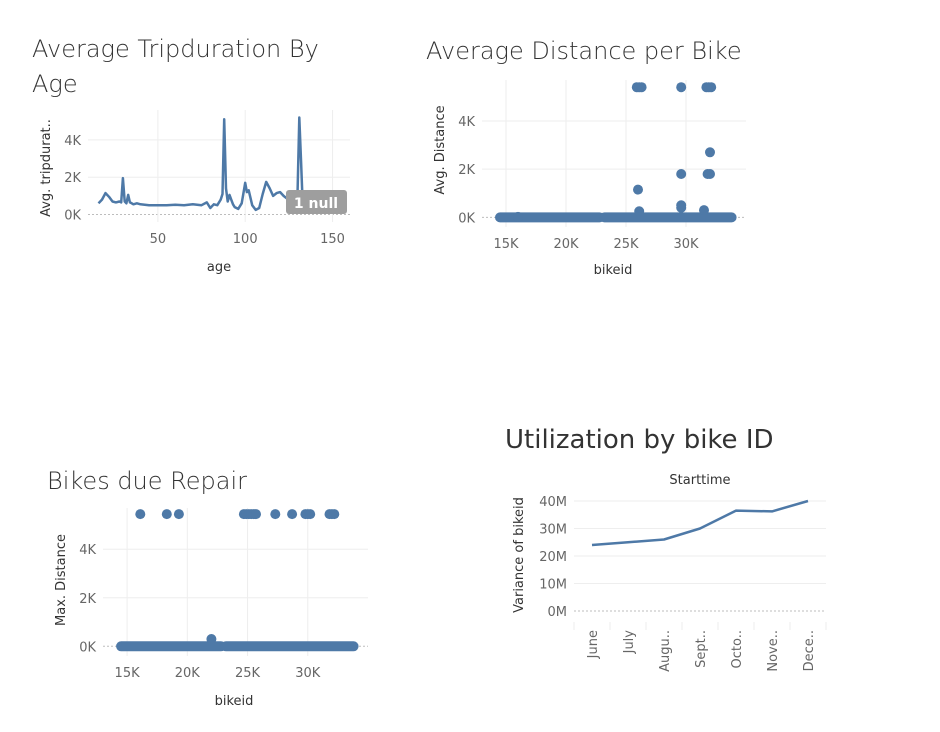 The width and height of the screenshot is (940, 732). What do you see at coordinates (519, 555) in the screenshot?
I see `utilization-y-axis-label: Variance of bikeid` at bounding box center [519, 555].